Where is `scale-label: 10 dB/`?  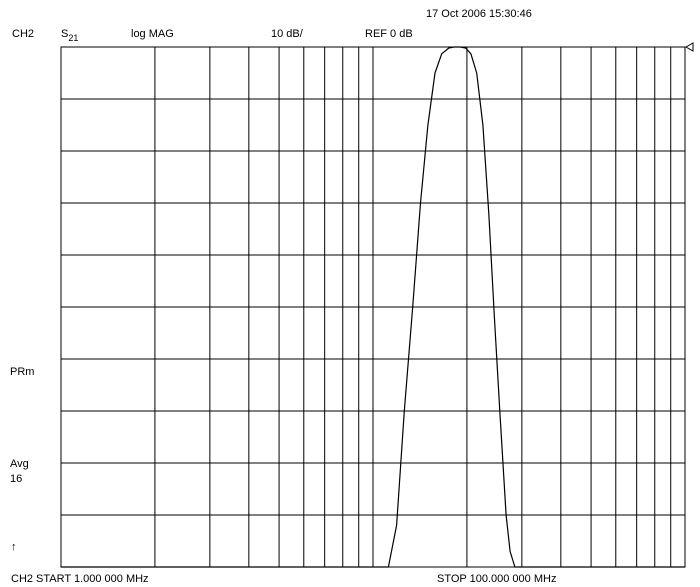
scale-label: 10 dB/ is located at coordinates (287, 34).